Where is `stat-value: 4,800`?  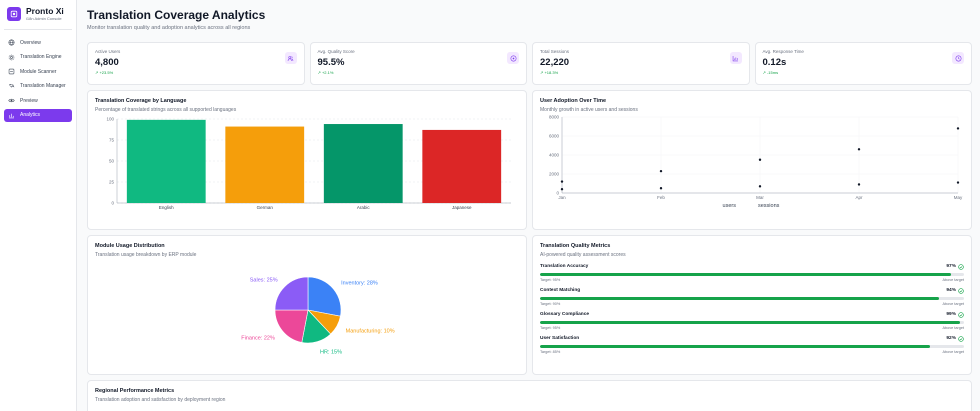 stat-value: 4,800 is located at coordinates (107, 62).